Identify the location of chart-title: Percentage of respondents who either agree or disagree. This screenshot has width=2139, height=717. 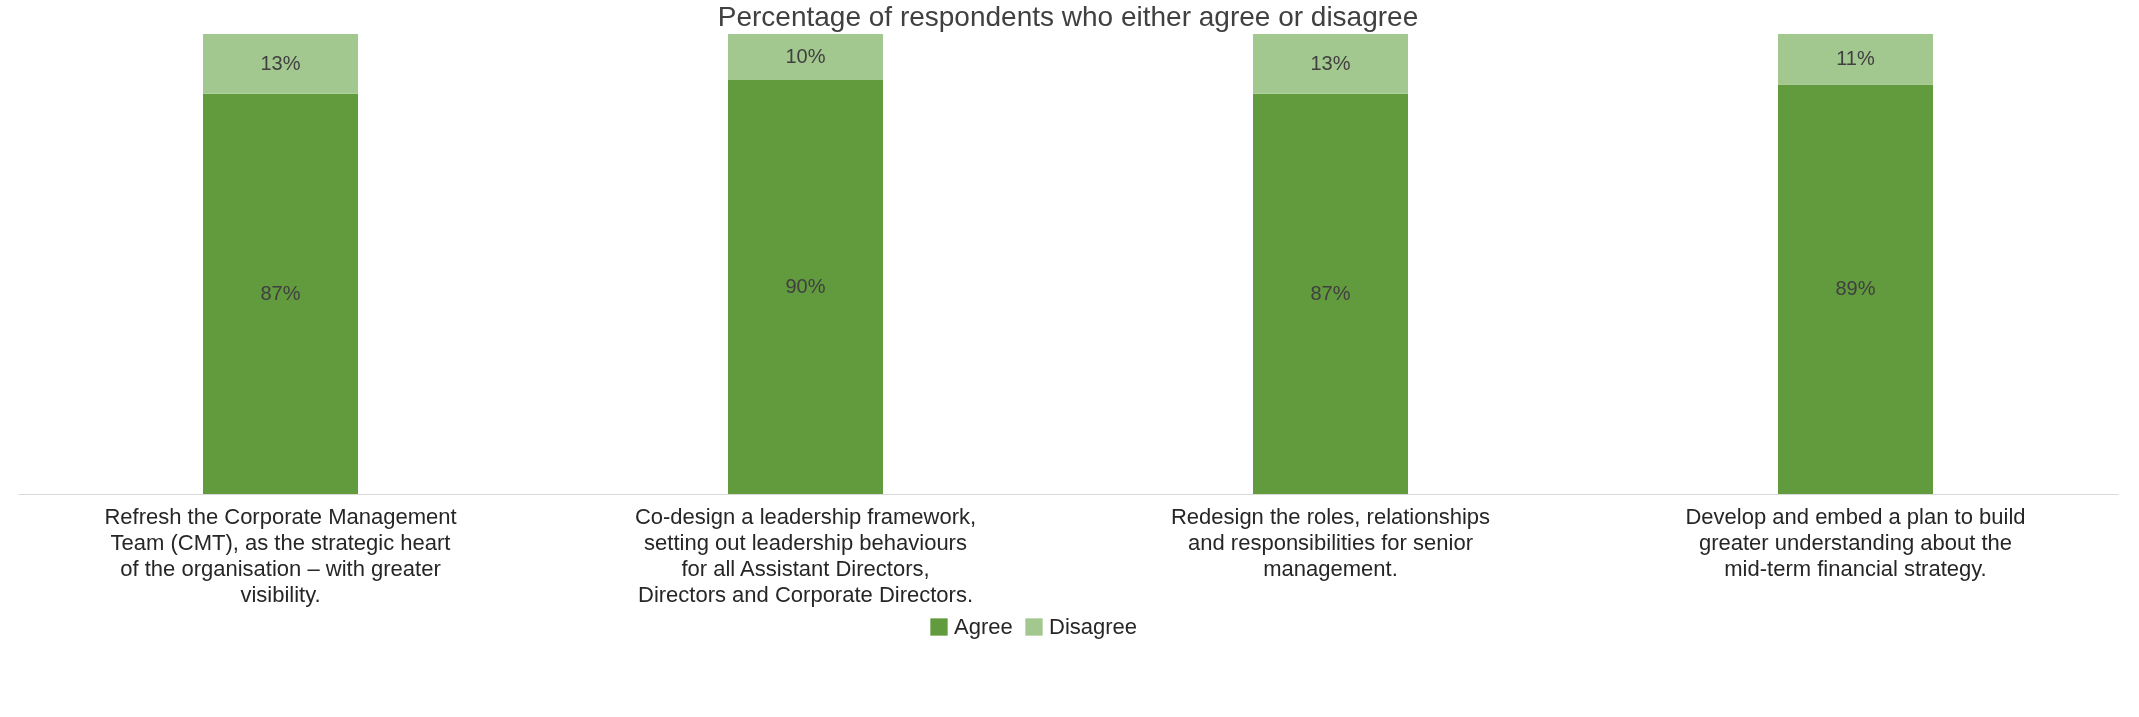
(1068, 16).